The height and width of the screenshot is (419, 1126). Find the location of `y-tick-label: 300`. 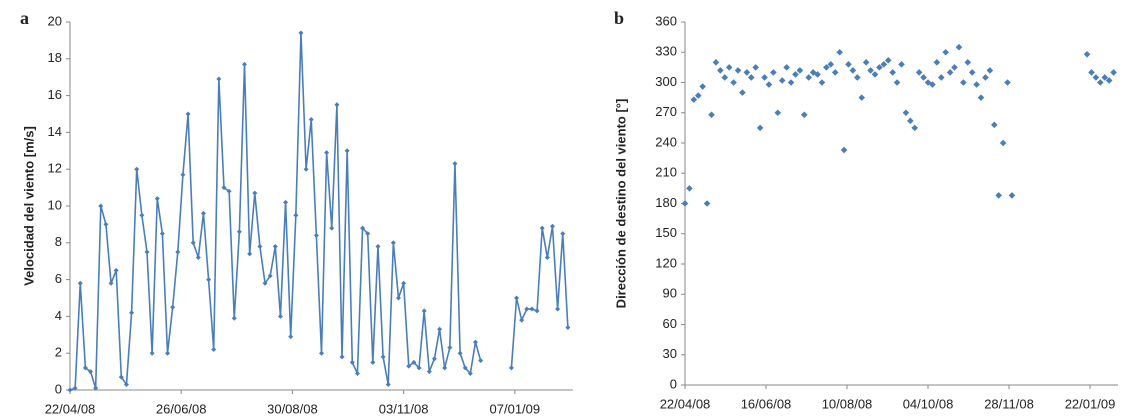

y-tick-label: 300 is located at coordinates (666, 81).